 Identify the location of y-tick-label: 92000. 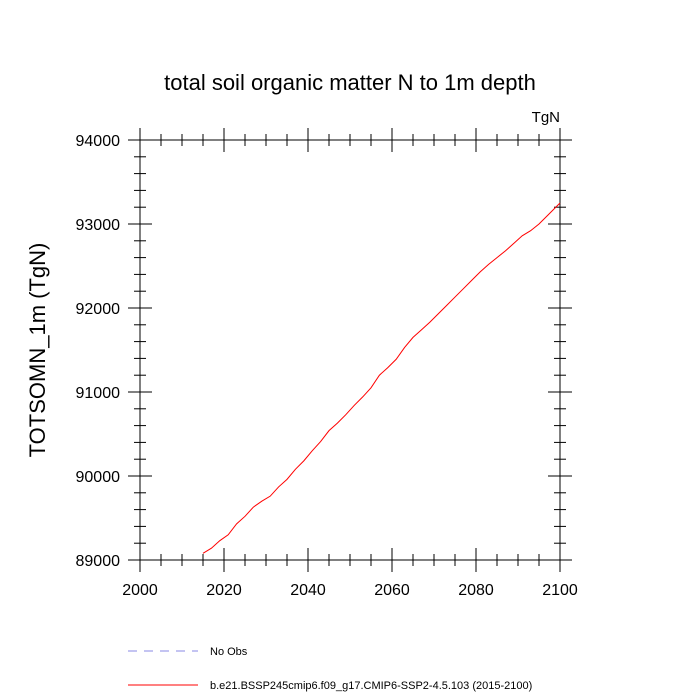
(98, 309).